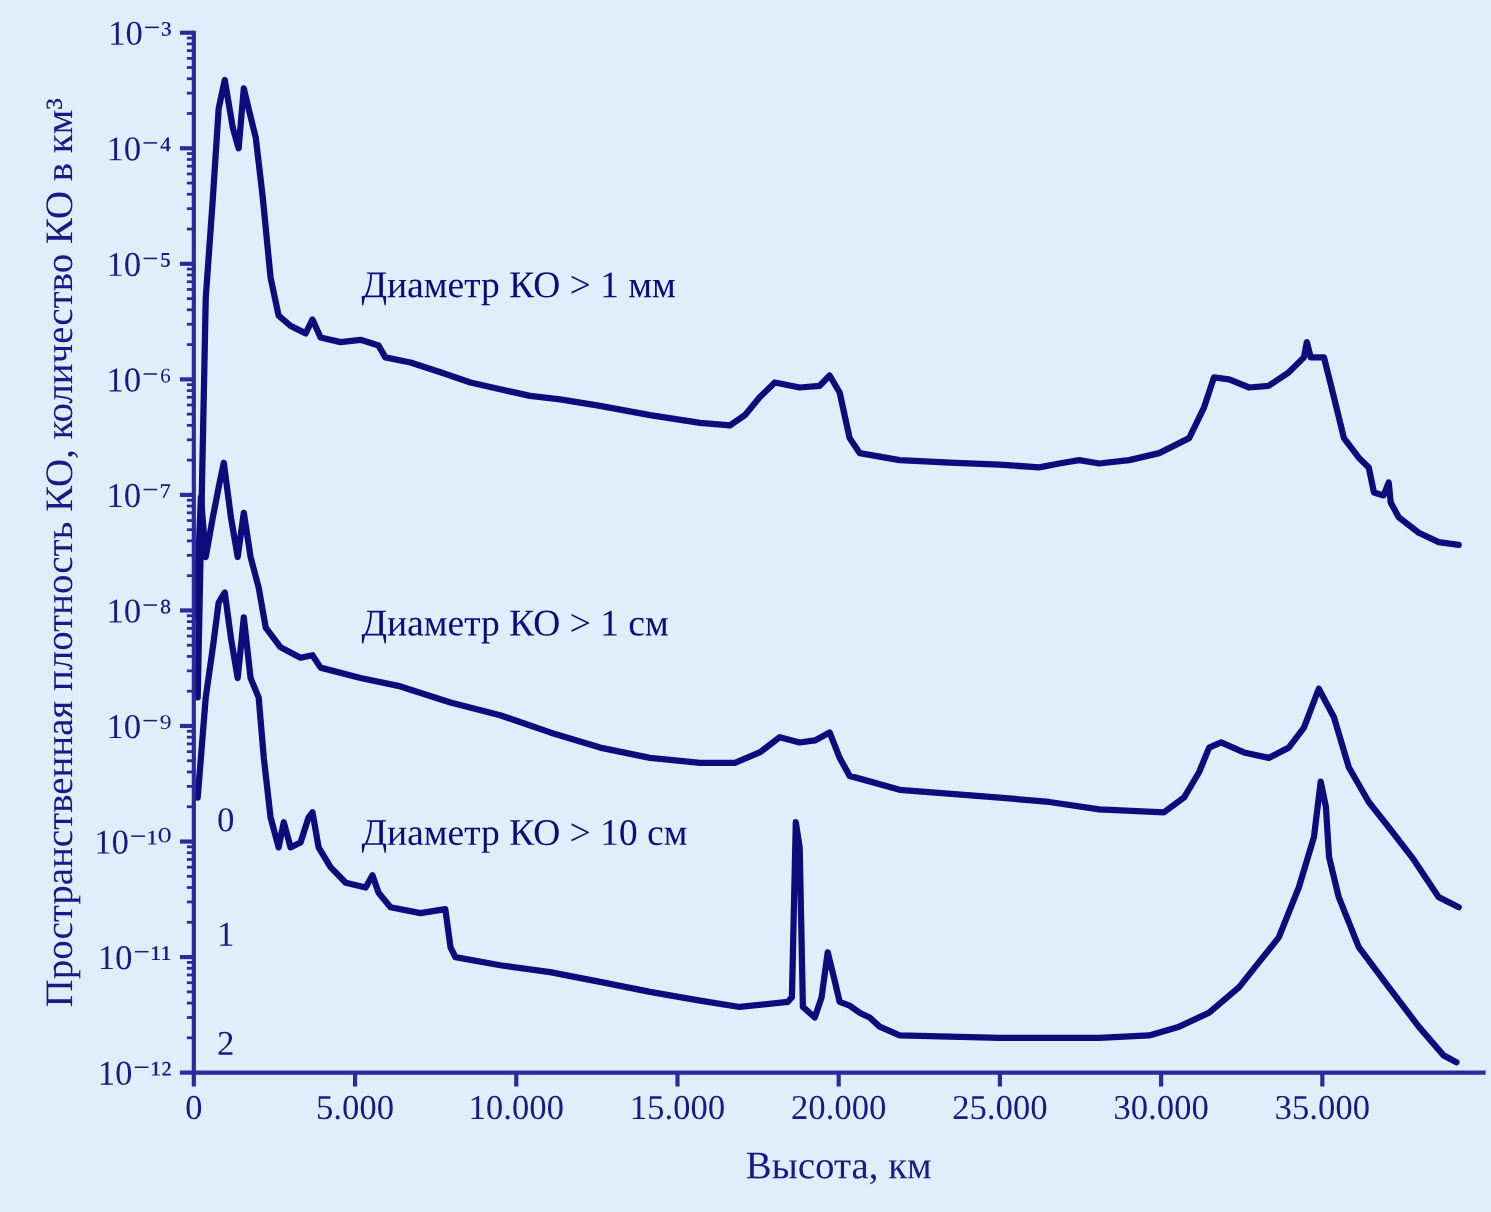 The width and height of the screenshot is (1491, 1212). Describe the element at coordinates (1000, 1107) in the screenshot. I see `x-tick-label: 25.000` at that location.